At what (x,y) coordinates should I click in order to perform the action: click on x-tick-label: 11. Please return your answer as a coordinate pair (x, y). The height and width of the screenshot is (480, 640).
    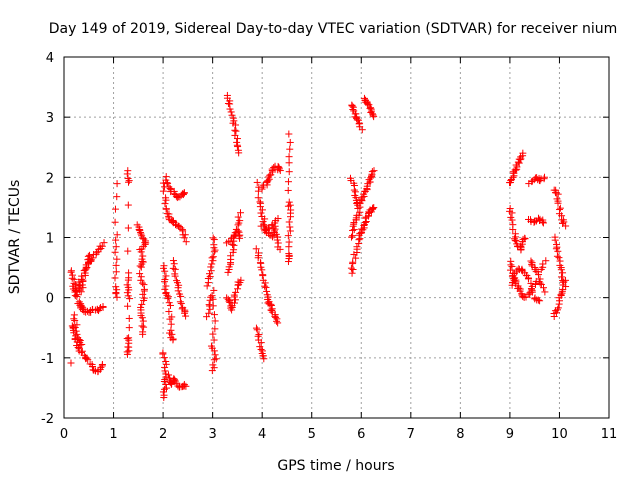
    Looking at the image, I should click on (609, 434).